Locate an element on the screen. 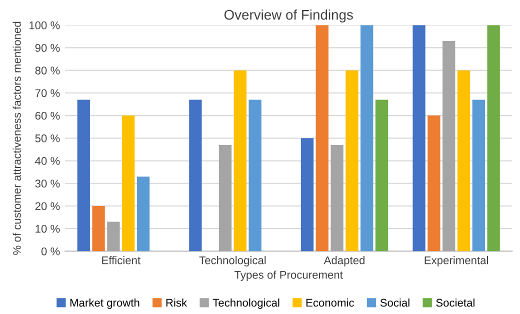 The width and height of the screenshot is (520, 314). legend-label: Economic is located at coordinates (330, 302).